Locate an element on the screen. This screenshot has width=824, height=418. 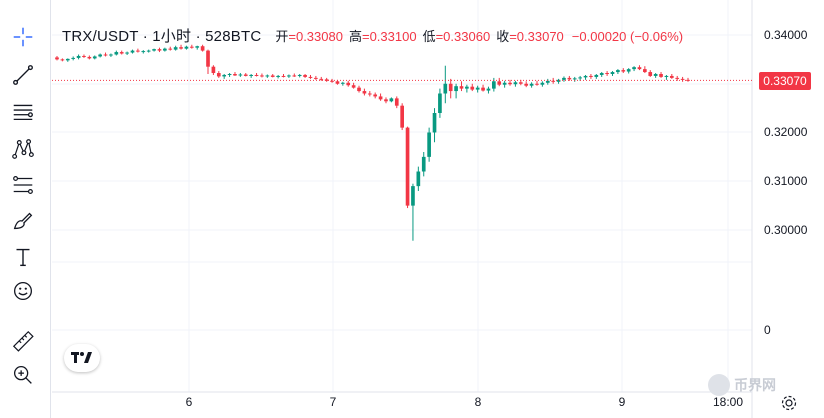
watermark: 币界网 is located at coordinates (742, 385).